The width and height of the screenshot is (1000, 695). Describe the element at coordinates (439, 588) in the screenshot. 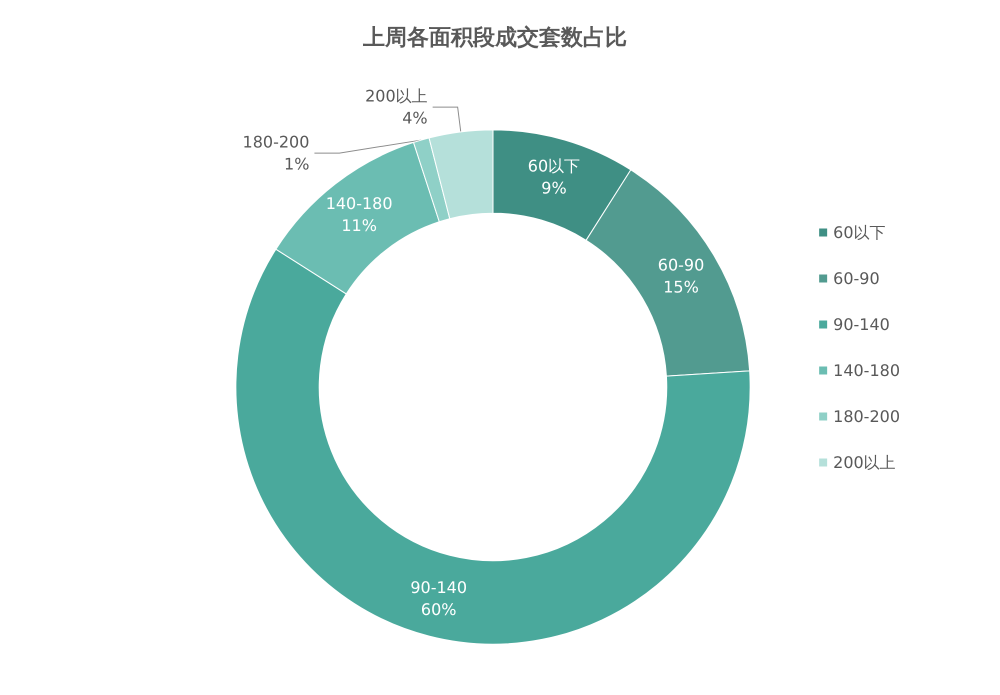

I see `slice-label: 90-140` at that location.